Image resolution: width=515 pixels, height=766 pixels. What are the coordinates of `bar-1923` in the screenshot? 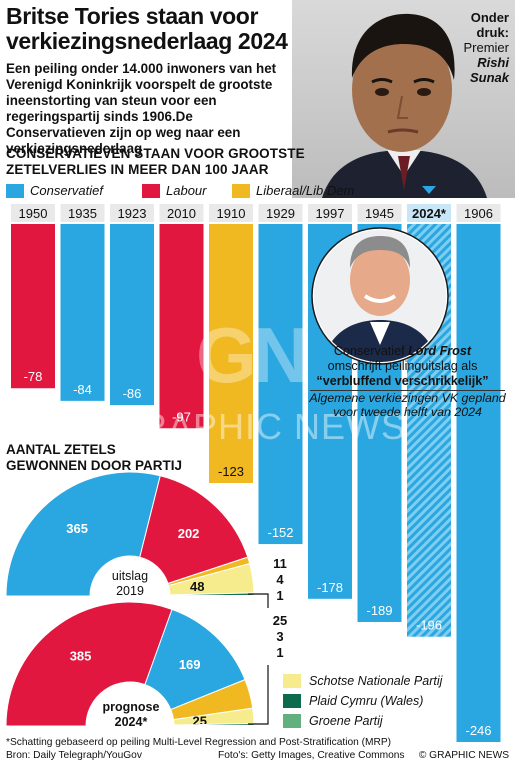 It's located at (132, 315).